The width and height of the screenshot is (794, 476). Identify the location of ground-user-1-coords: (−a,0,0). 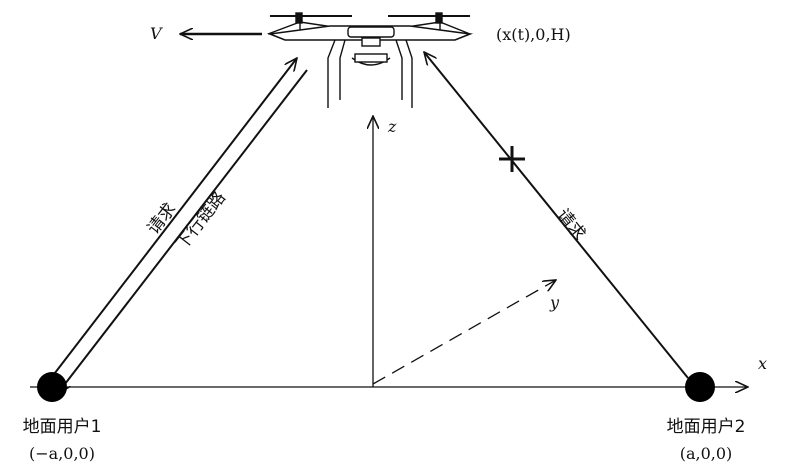
(62, 453).